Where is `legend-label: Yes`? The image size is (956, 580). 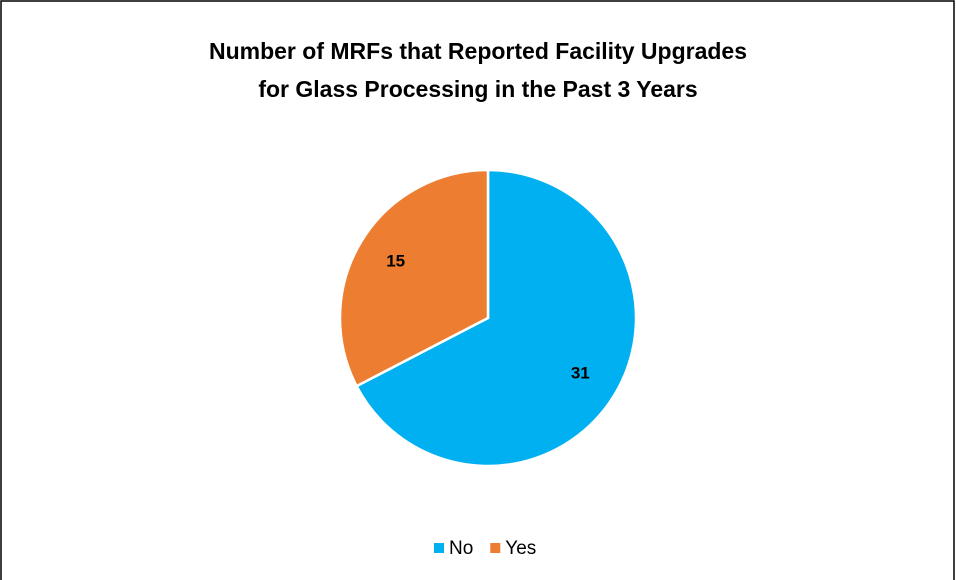
legend-label: Yes is located at coordinates (520, 548).